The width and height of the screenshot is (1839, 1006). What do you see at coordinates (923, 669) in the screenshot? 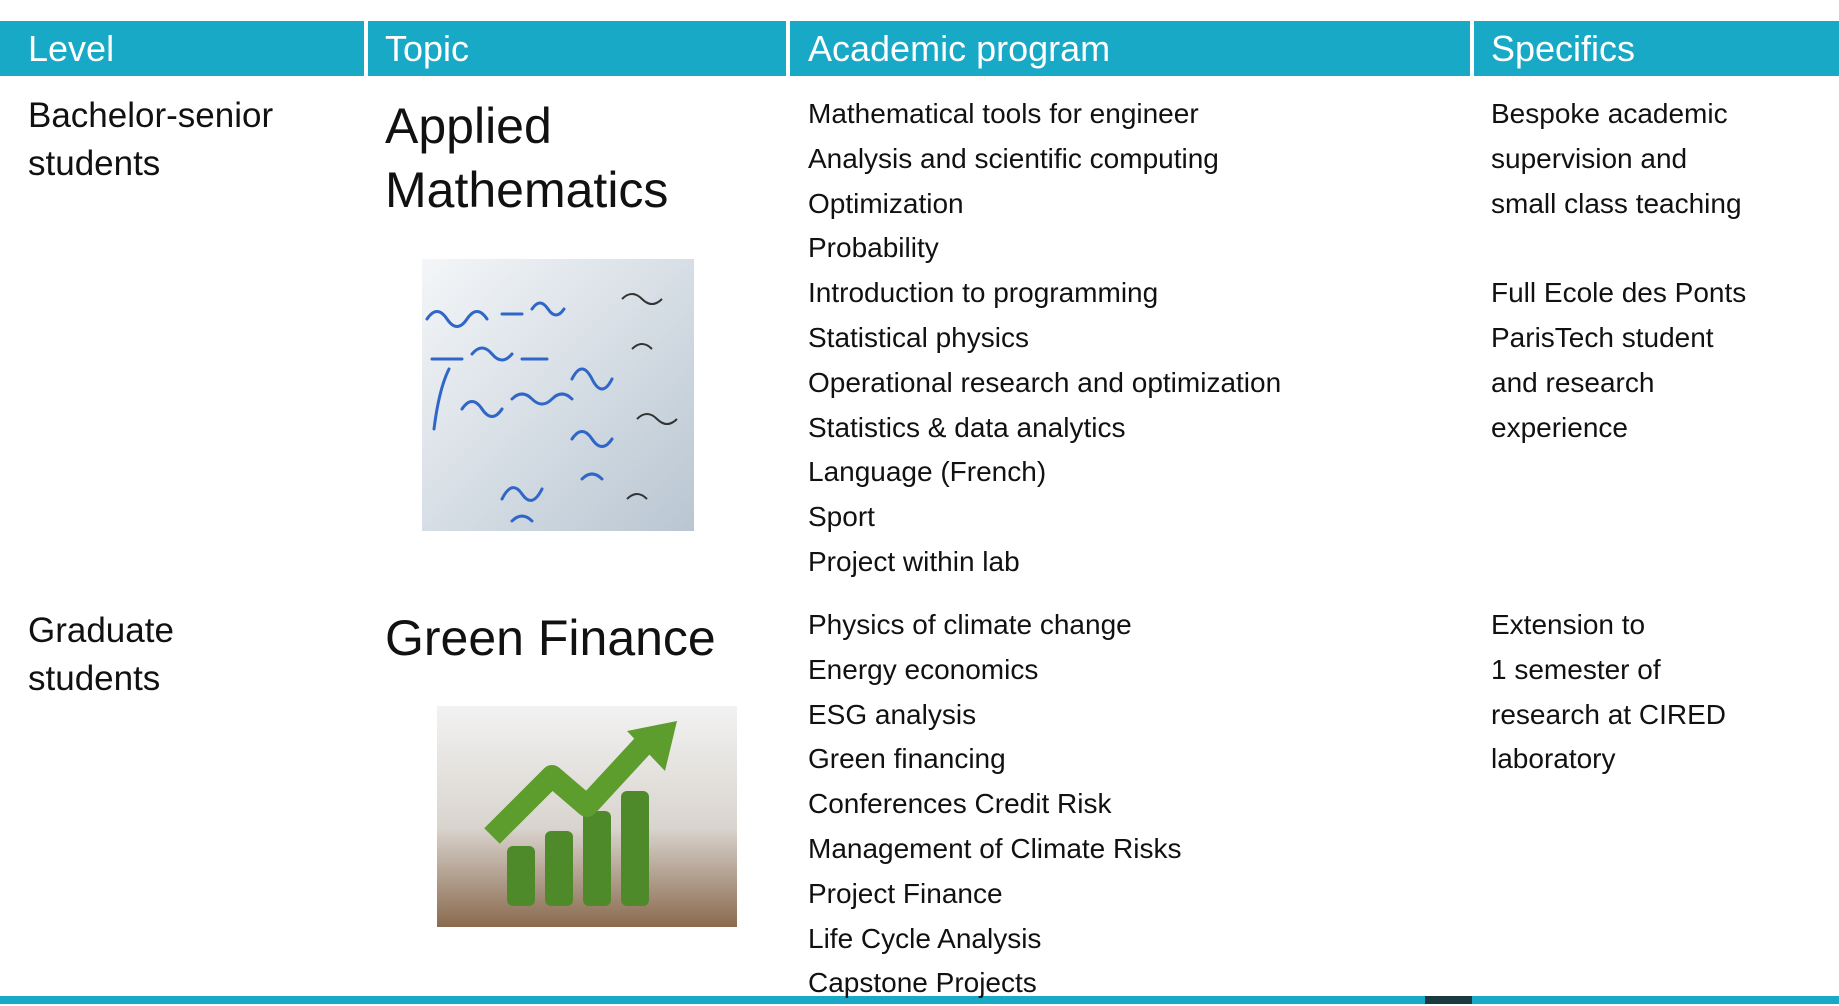
I see `program-item: Energy economics` at bounding box center [923, 669].